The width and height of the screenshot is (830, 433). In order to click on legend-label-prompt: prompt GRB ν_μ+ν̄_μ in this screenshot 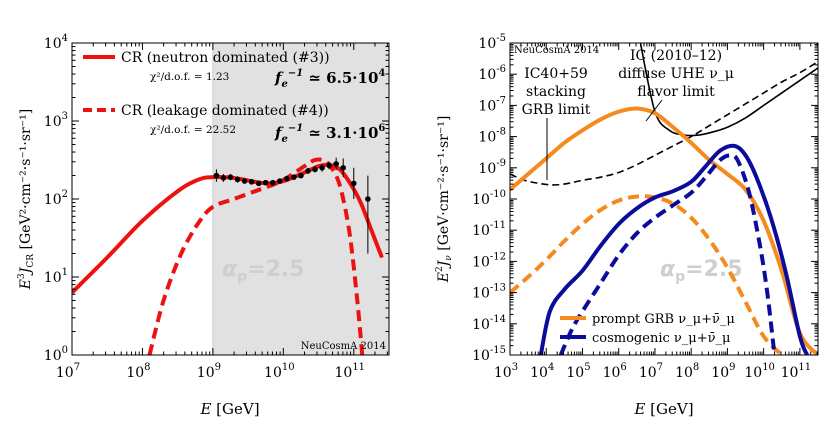, I will do `click(663, 319)`.